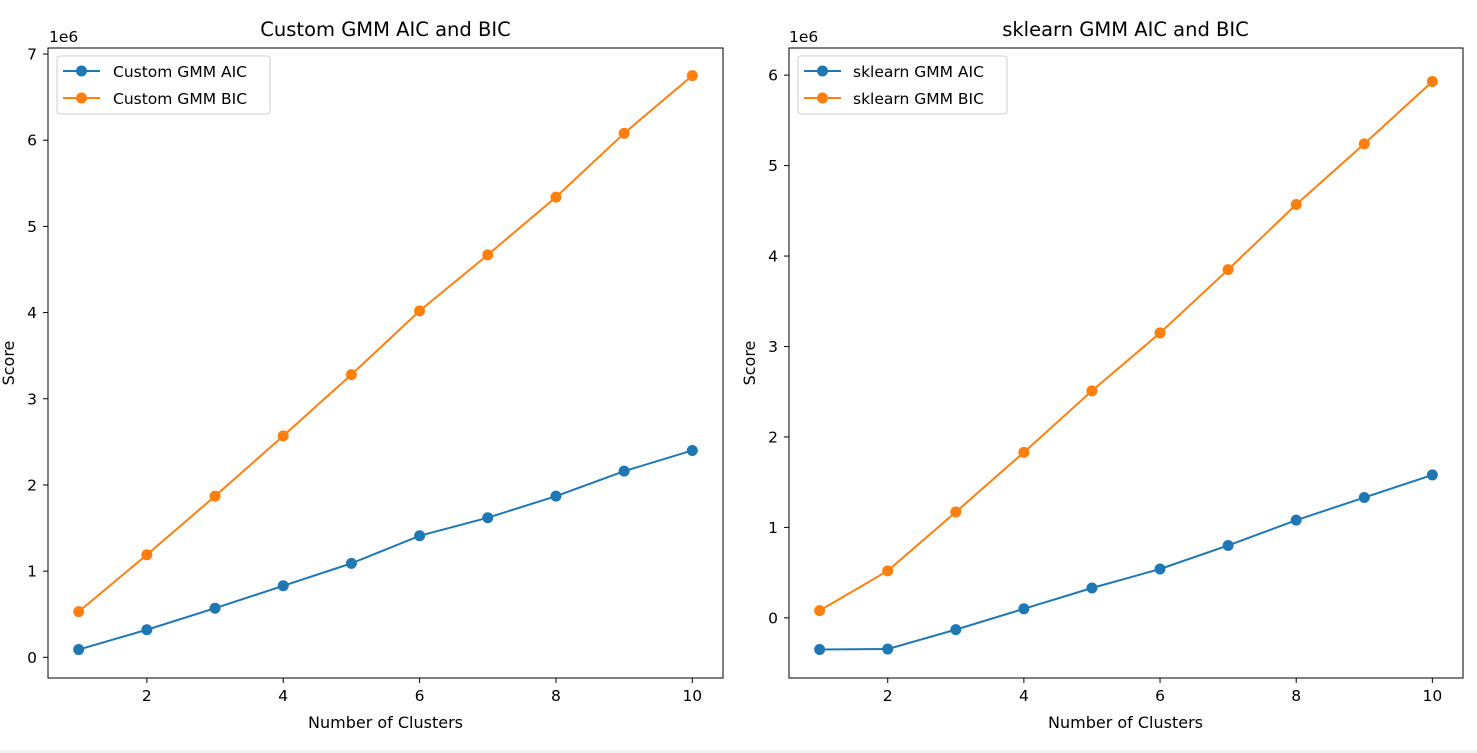  I want to click on legend-entry-bic: Custom GMM BIC, so click(155, 99).